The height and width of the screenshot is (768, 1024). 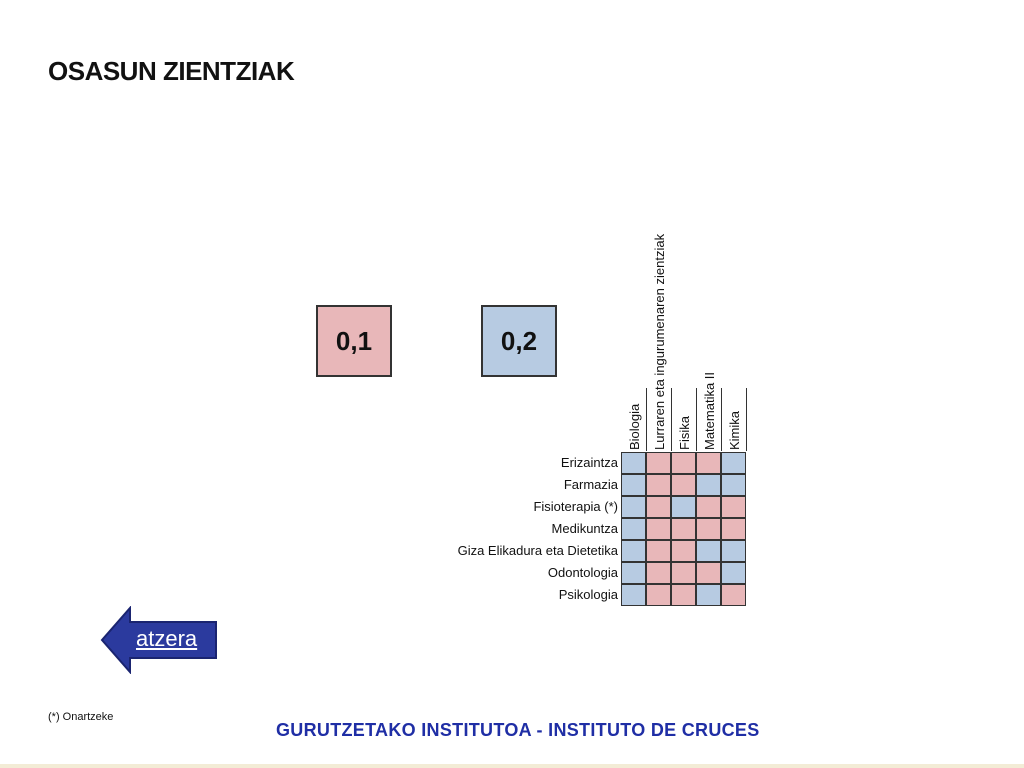 What do you see at coordinates (684, 433) in the screenshot?
I see `column-header-label: Fisika` at bounding box center [684, 433].